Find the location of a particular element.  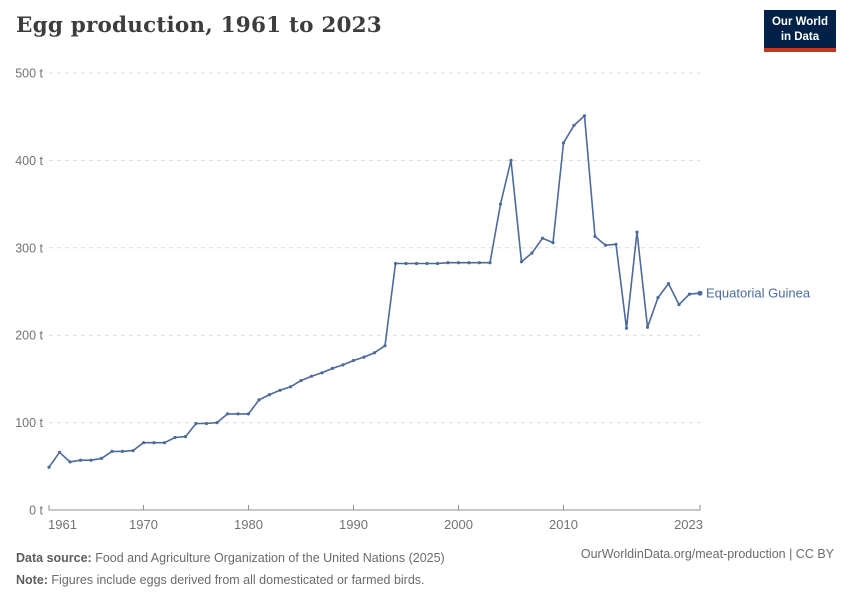

data-point-1981 is located at coordinates (259, 400).